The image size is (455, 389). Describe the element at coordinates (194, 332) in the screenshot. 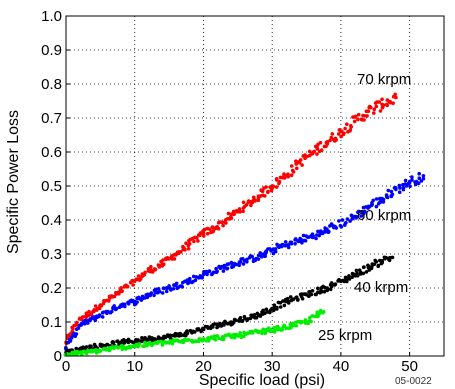

I see `series-25-krpm` at that location.